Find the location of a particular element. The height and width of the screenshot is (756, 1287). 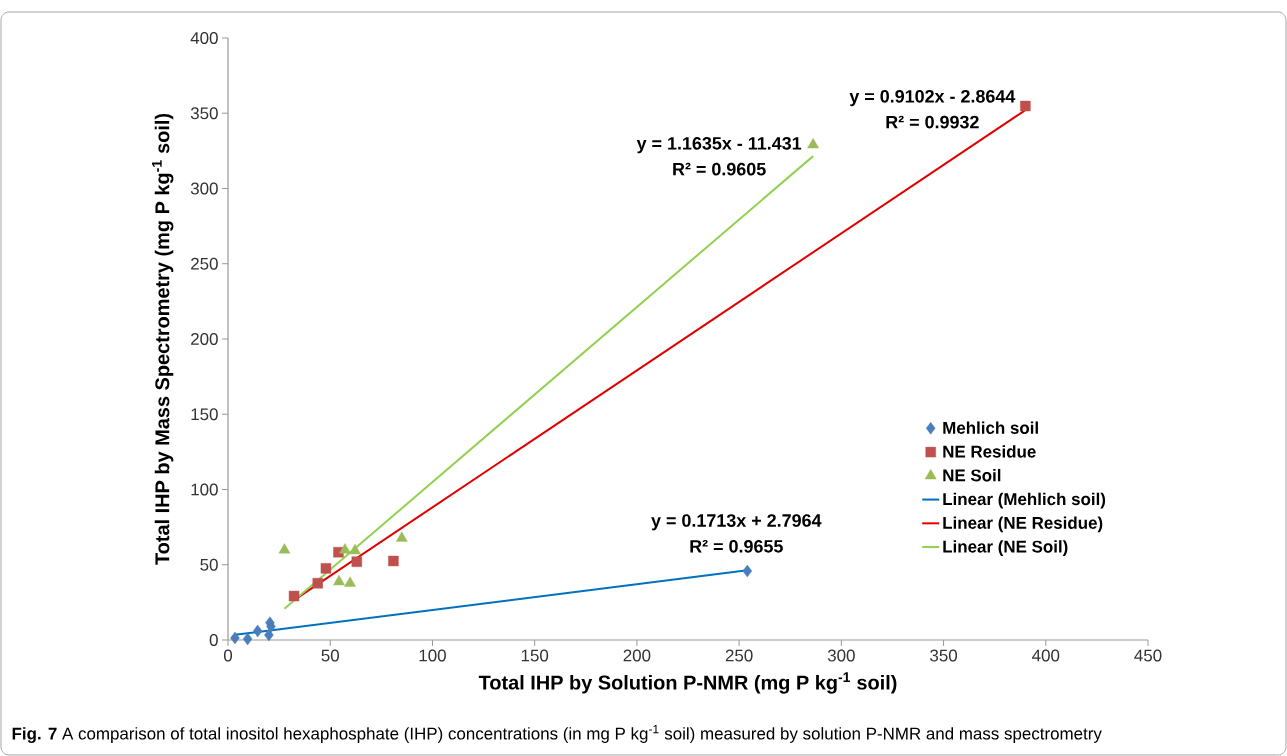

x-tick-label: 300 is located at coordinates (841, 655).